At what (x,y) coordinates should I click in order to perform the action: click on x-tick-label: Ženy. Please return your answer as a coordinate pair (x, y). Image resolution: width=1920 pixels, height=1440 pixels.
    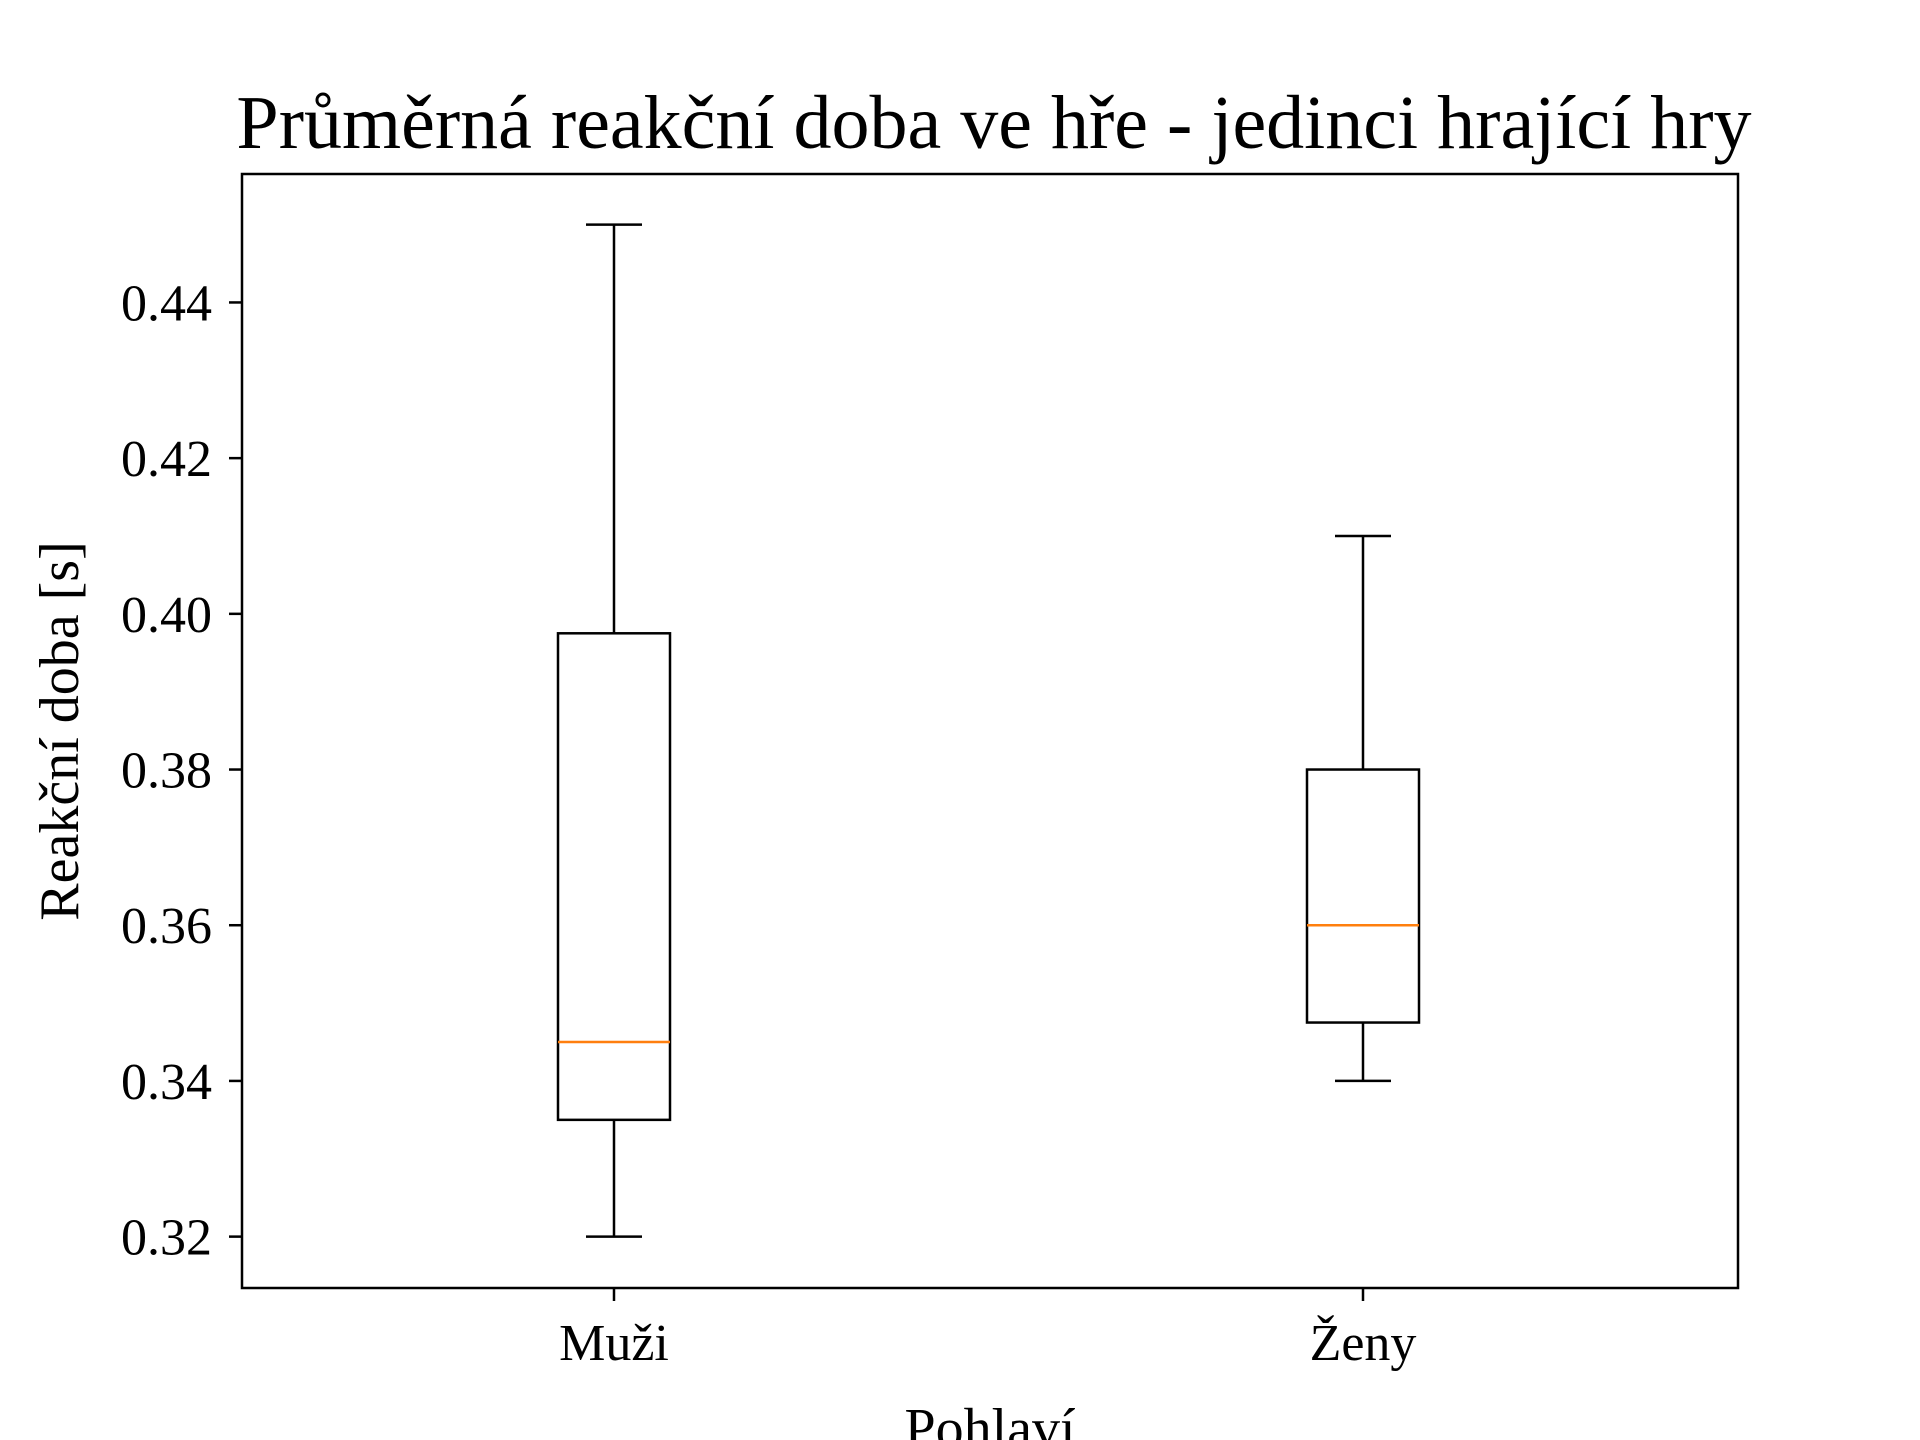
    Looking at the image, I should click on (1363, 1343).